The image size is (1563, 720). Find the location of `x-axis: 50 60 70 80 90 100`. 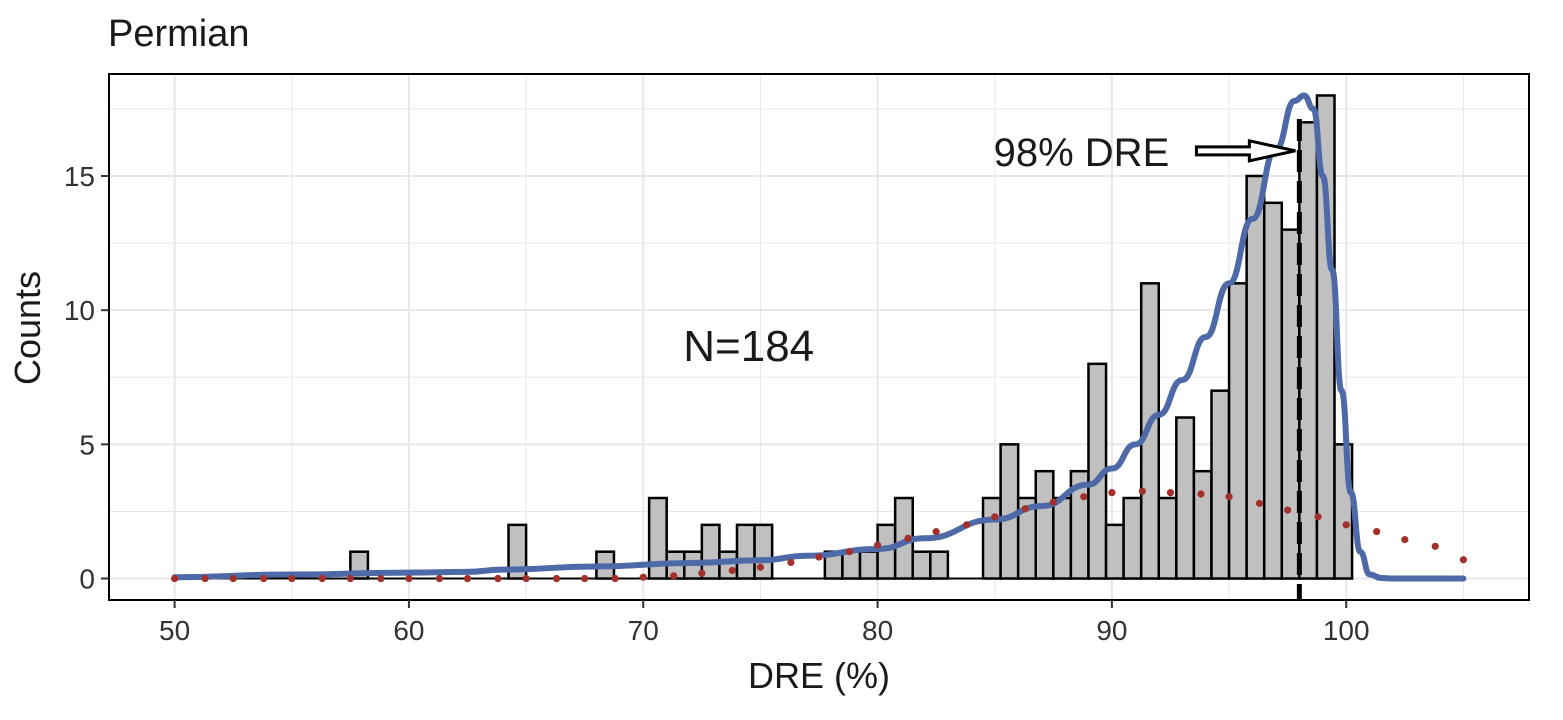

x-axis: 50 60 70 80 90 100 is located at coordinates (764, 623).